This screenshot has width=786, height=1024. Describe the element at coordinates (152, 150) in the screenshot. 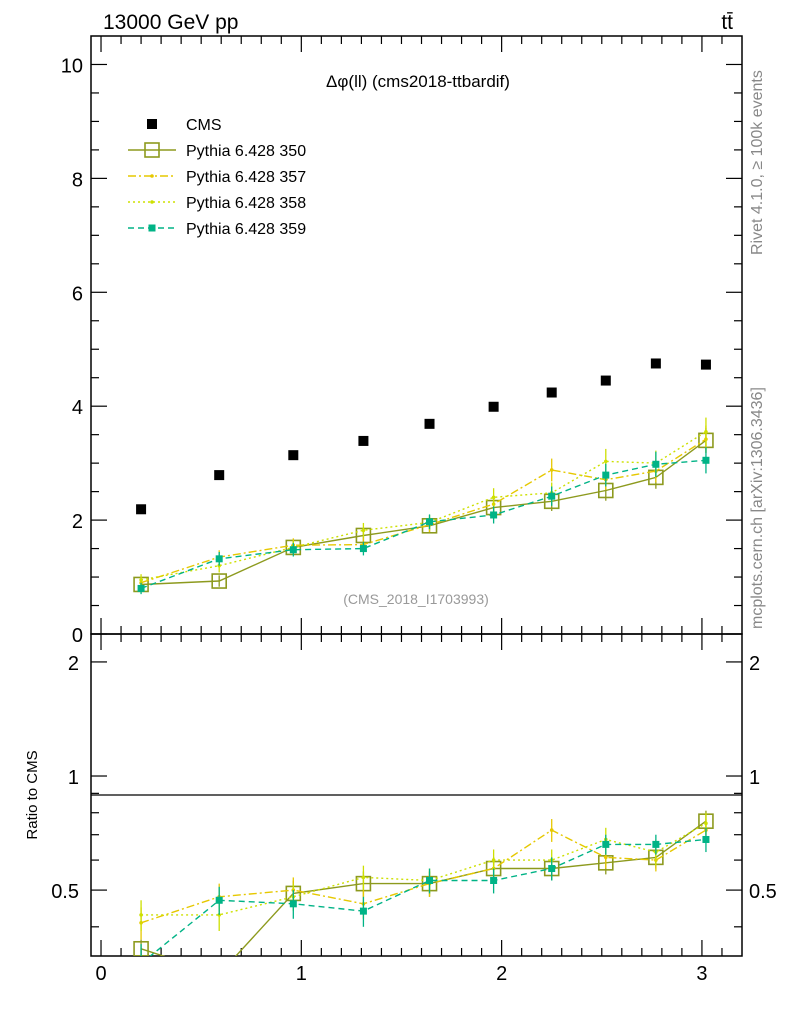

I see `pythia-6-428-350-point-legend` at that location.